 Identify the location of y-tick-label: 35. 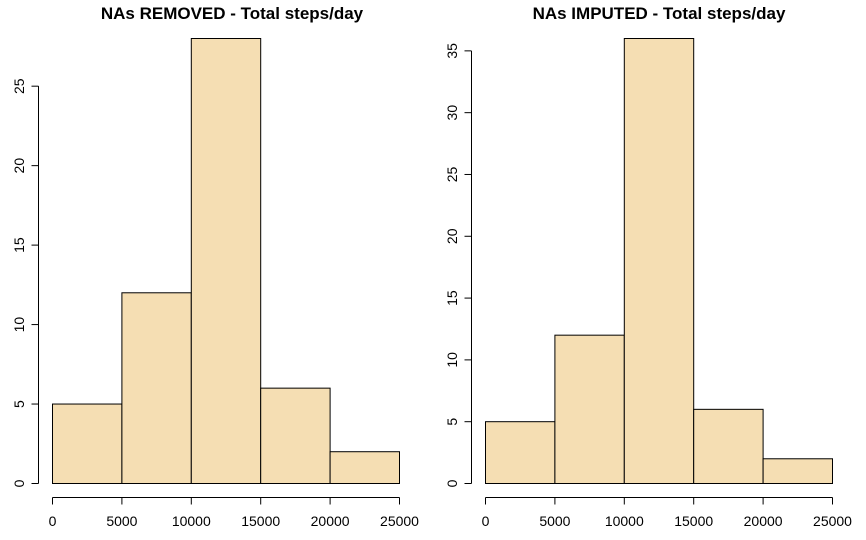
(452, 51).